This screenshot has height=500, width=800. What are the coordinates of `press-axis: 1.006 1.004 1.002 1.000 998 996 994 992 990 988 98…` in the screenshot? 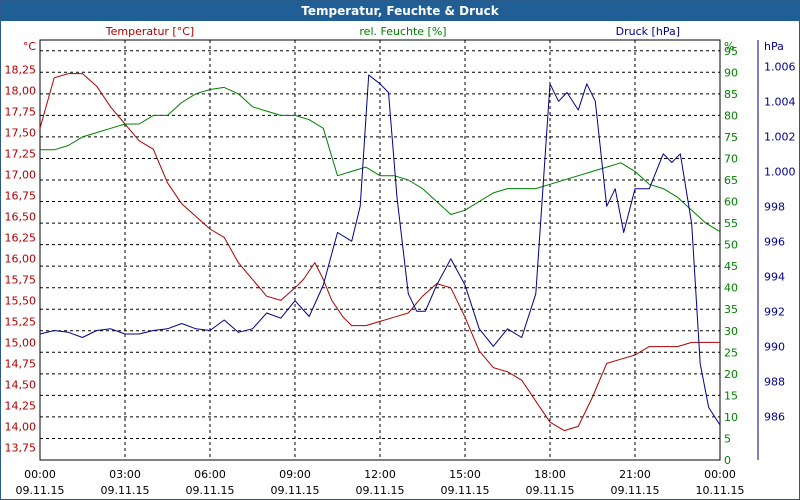 It's located at (776, 250).